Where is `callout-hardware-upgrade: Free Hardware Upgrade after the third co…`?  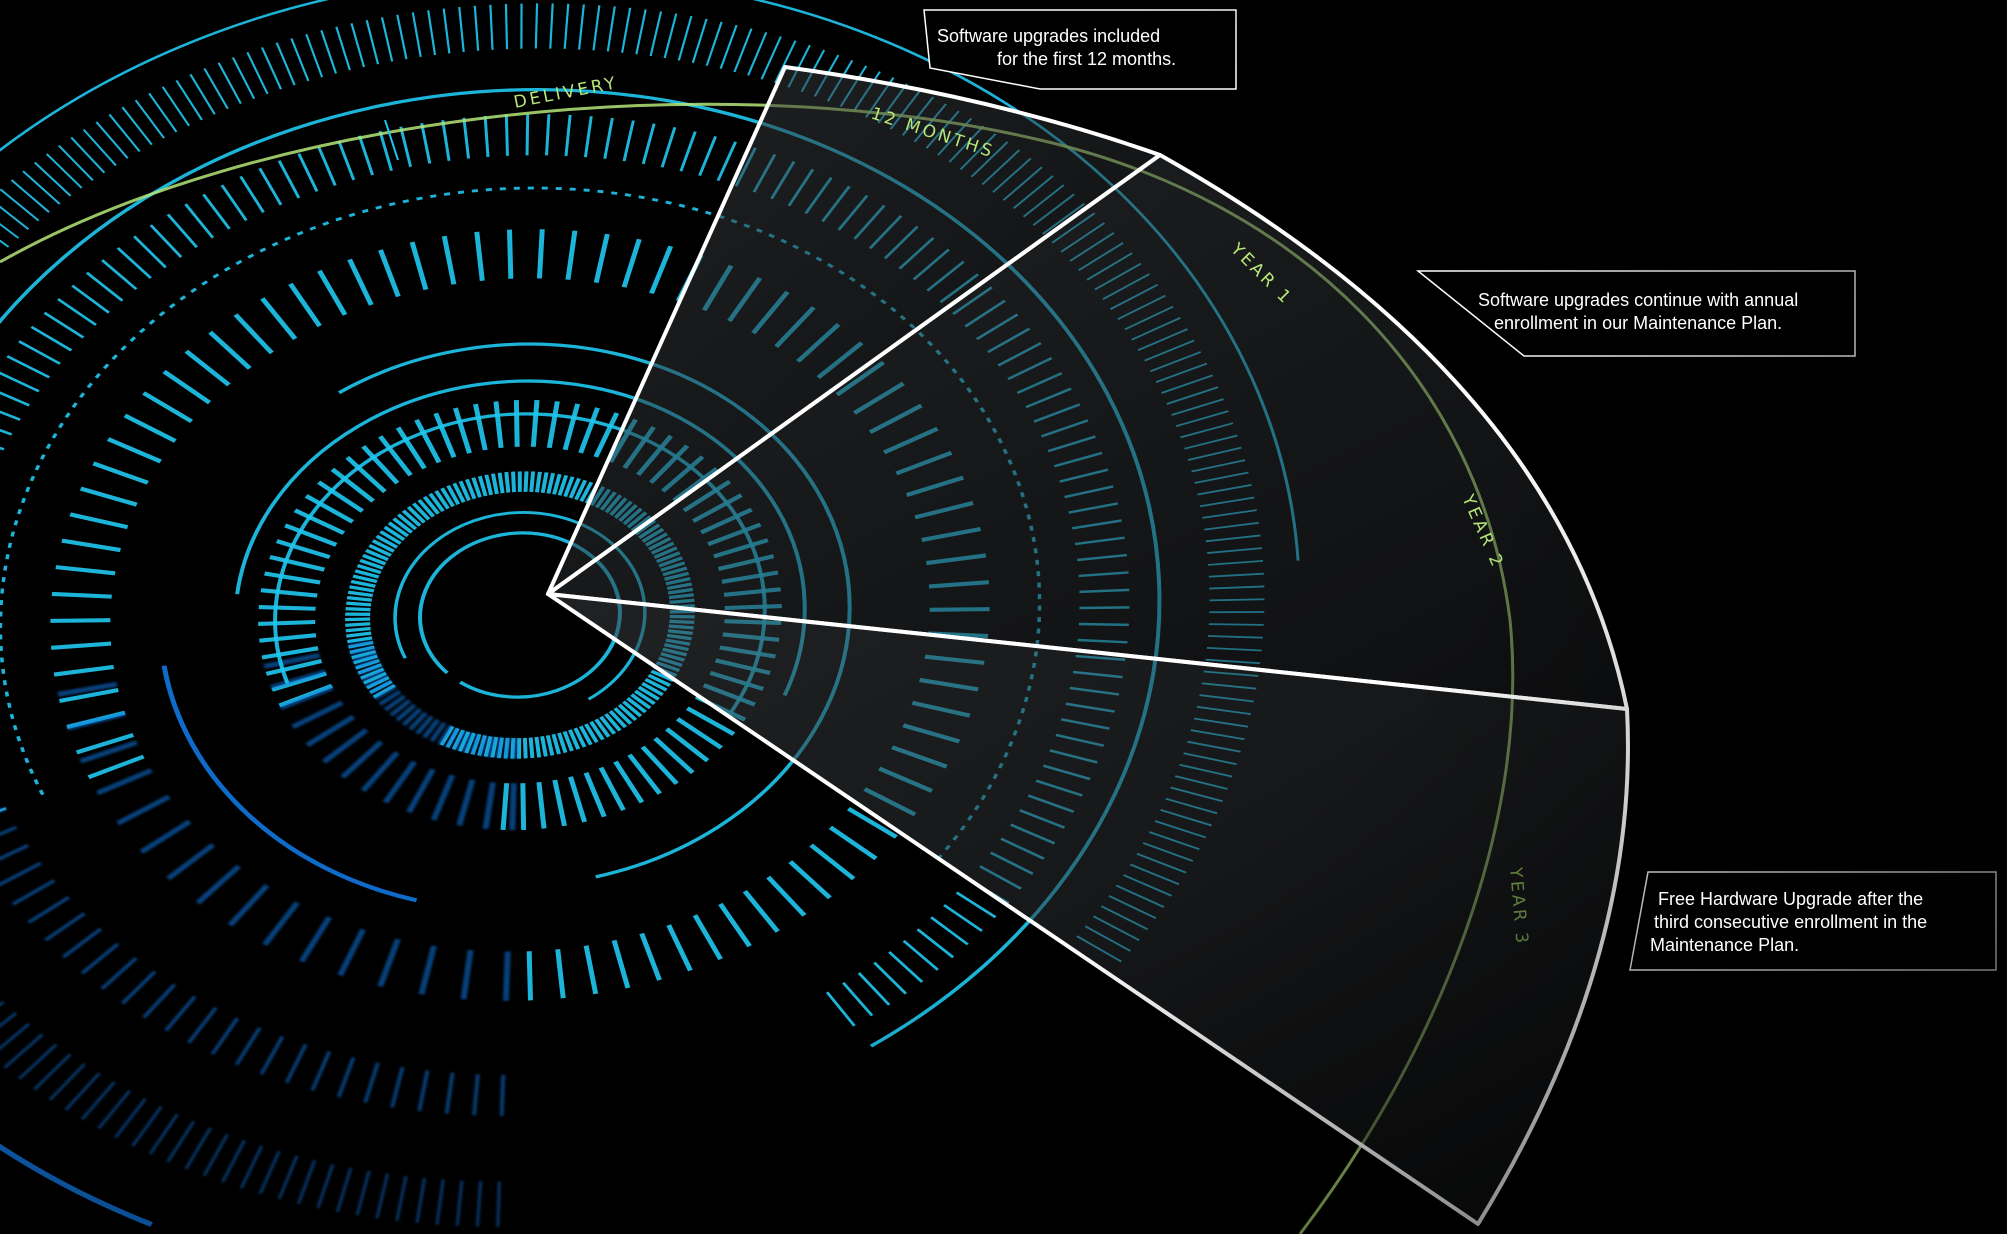 callout-hardware-upgrade: Free Hardware Upgrade after the third co… is located at coordinates (1788, 922).